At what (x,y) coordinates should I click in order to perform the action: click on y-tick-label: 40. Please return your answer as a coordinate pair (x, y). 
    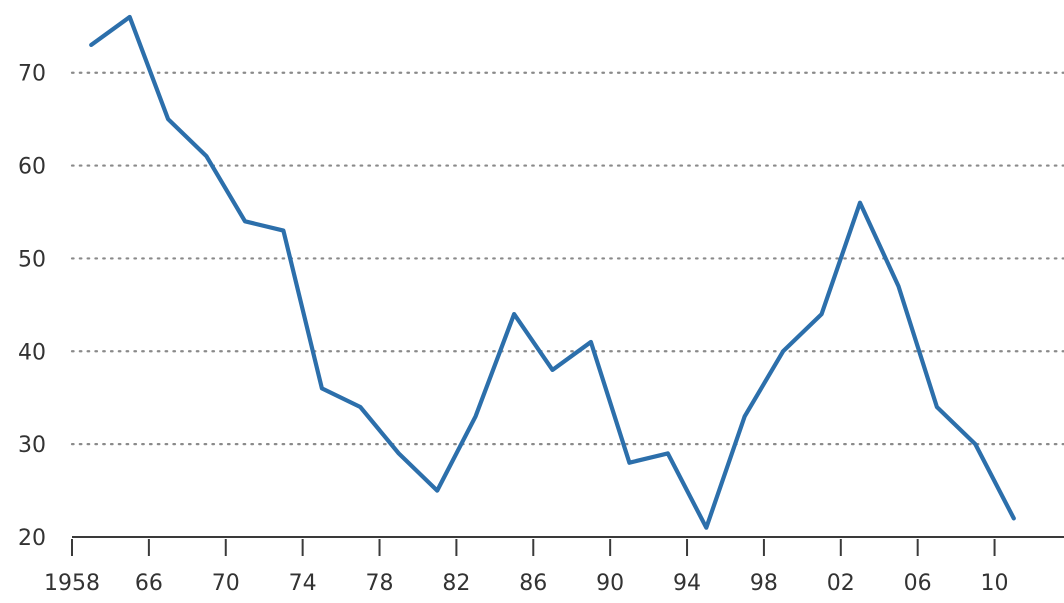
    Looking at the image, I should click on (32, 352).